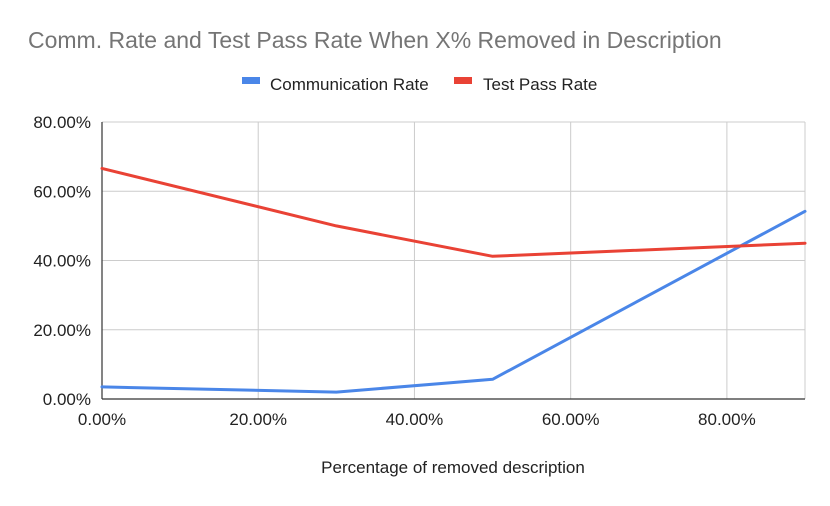 Image resolution: width=830 pixels, height=506 pixels. What do you see at coordinates (415, 419) in the screenshot?
I see `x-tick-label: 40.00%` at bounding box center [415, 419].